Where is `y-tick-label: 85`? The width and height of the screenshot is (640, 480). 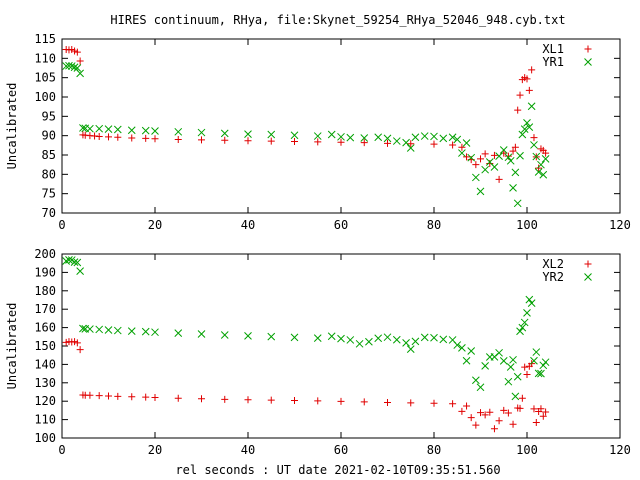
y-tick-label: 85 is located at coordinates (49, 155).